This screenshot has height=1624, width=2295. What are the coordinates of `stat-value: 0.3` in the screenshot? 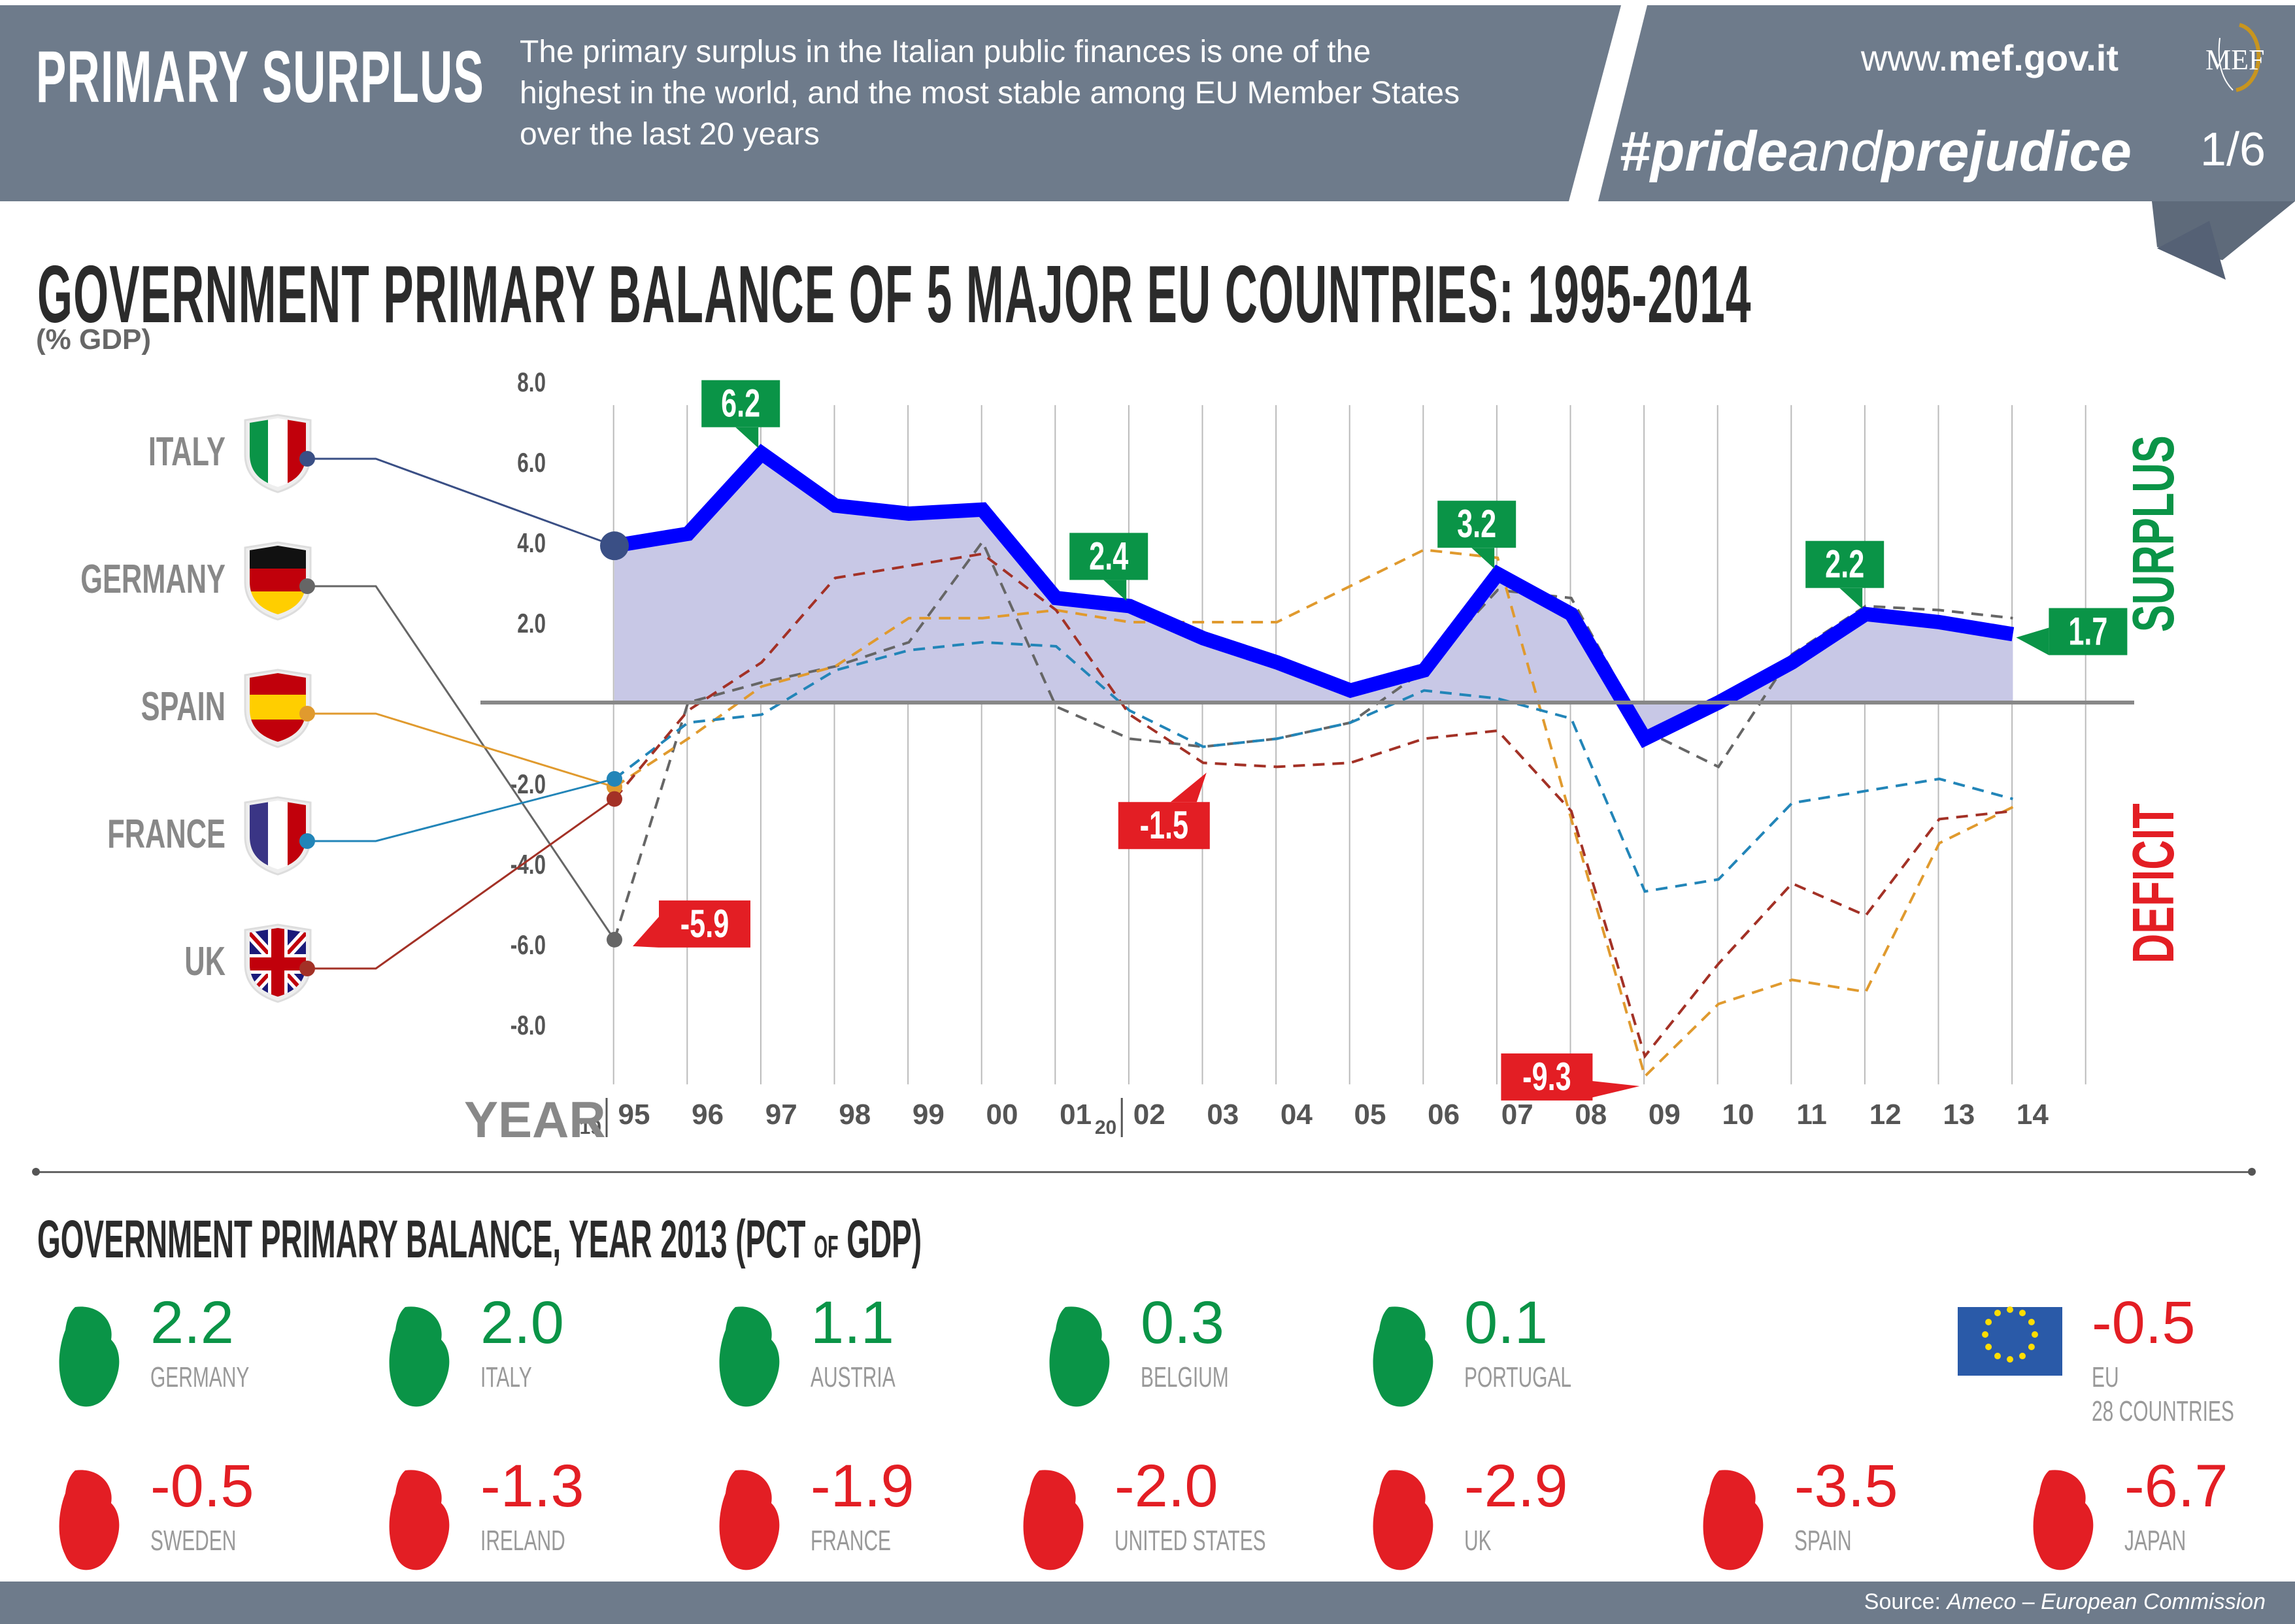 It's located at (1182, 1322).